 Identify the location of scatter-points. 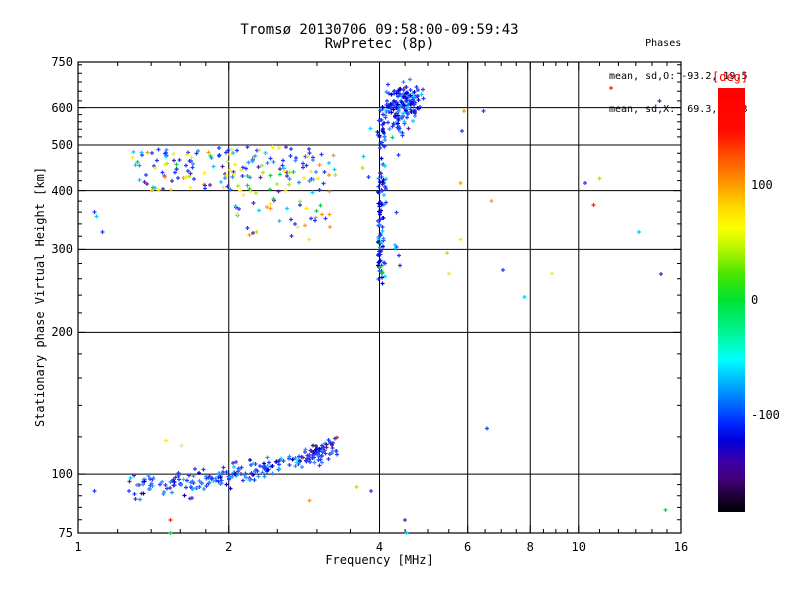
(322, 445).